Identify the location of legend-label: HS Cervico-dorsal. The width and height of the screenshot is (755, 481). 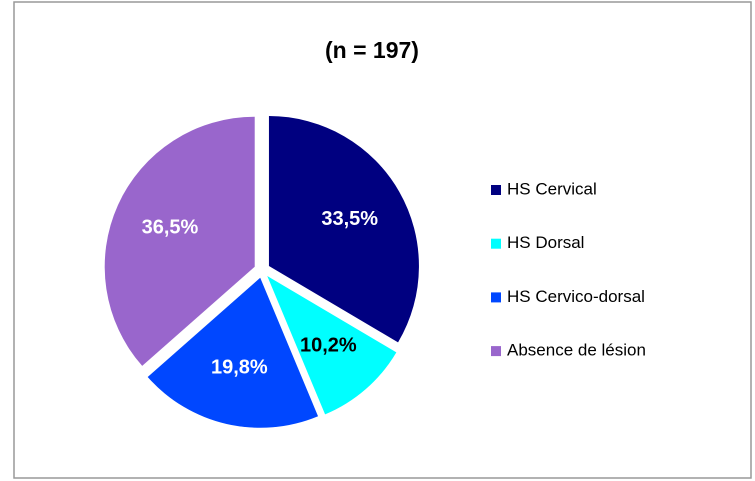
(576, 296).